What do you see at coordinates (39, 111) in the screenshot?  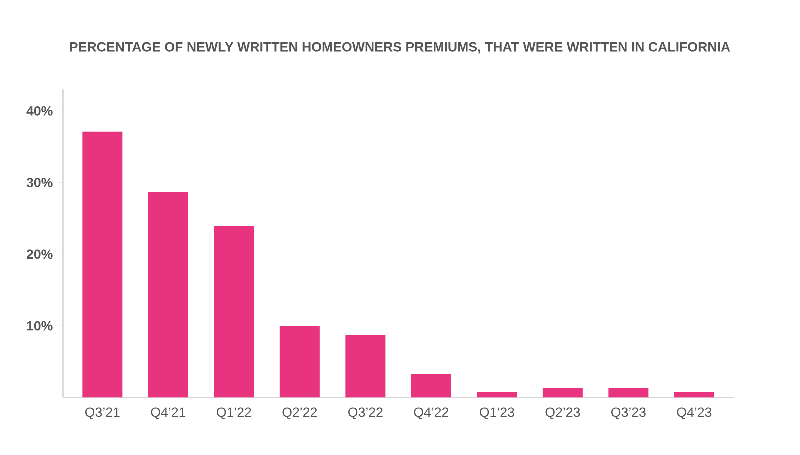 I see `y-tick-label: 40%` at bounding box center [39, 111].